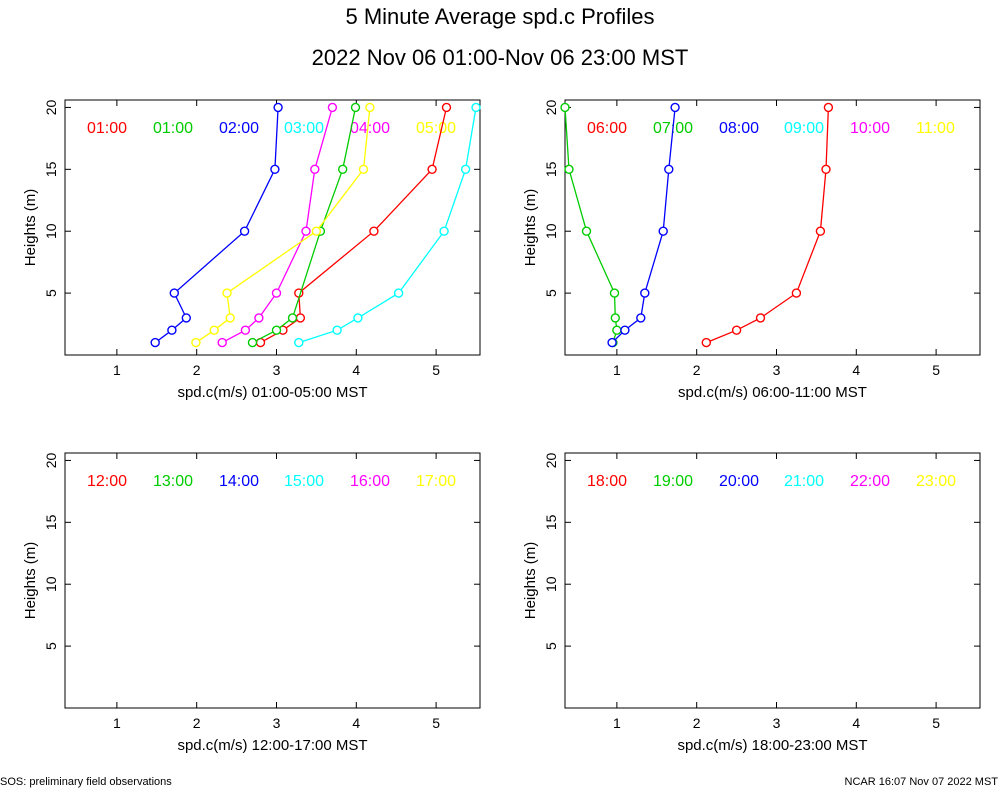  I want to click on footer-source-note: SOS: preliminary field observations, so click(86, 782).